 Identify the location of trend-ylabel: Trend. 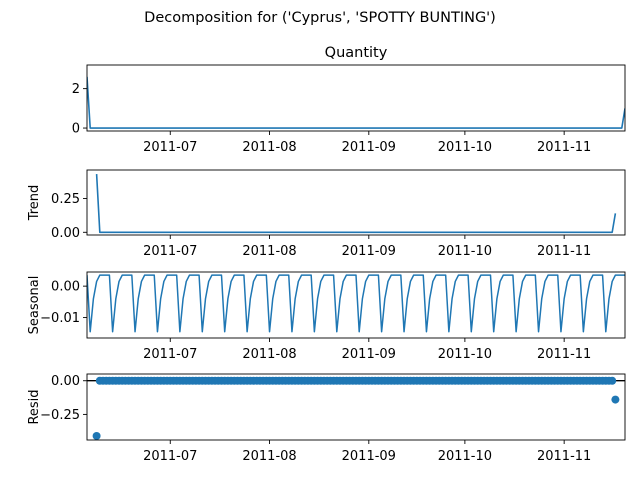
(34, 203).